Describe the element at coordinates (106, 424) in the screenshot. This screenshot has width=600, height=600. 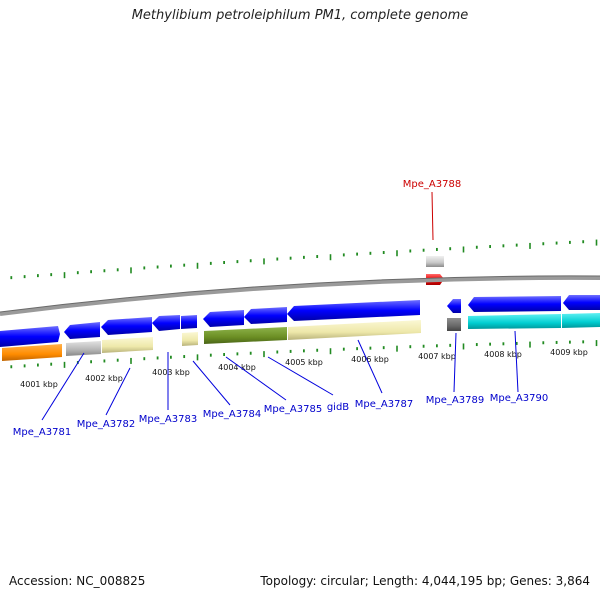
I see `gene-label-mpe-a3782: Mpe_A3782` at that location.